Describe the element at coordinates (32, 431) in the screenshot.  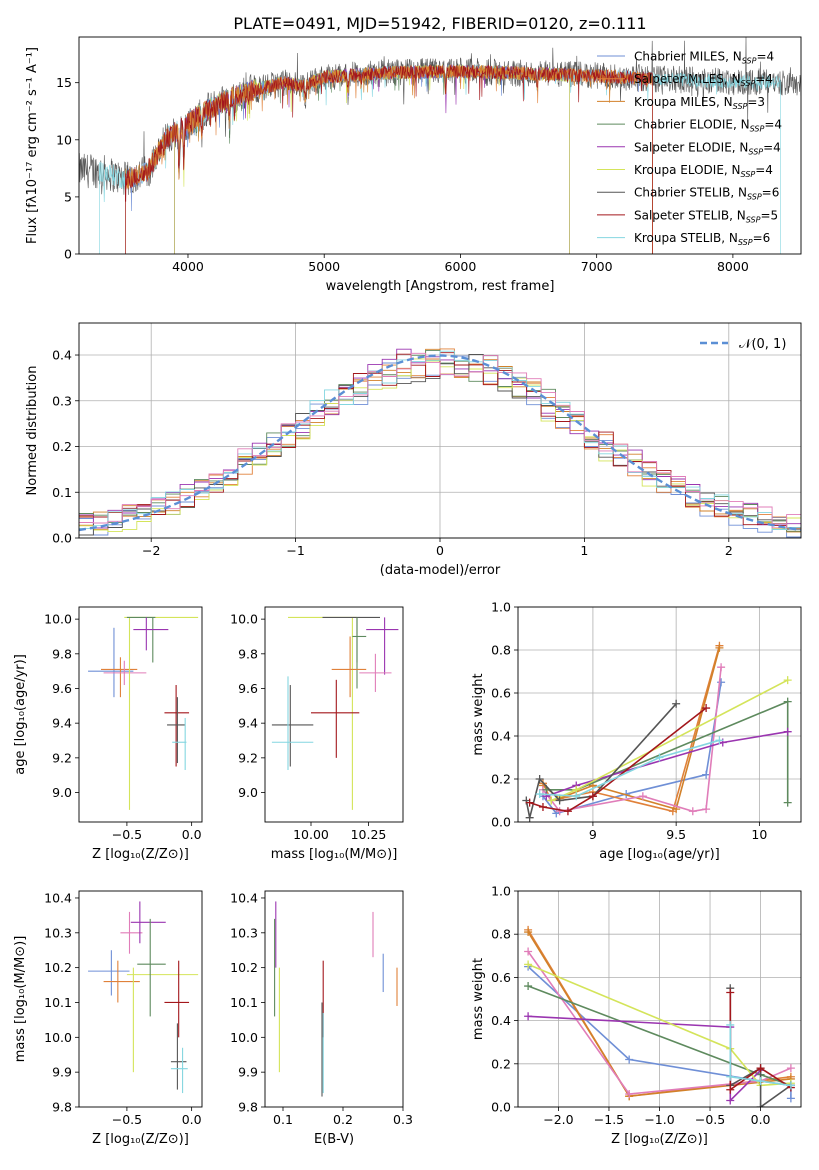
I see `residuals-y-label: Normed distribution` at that location.